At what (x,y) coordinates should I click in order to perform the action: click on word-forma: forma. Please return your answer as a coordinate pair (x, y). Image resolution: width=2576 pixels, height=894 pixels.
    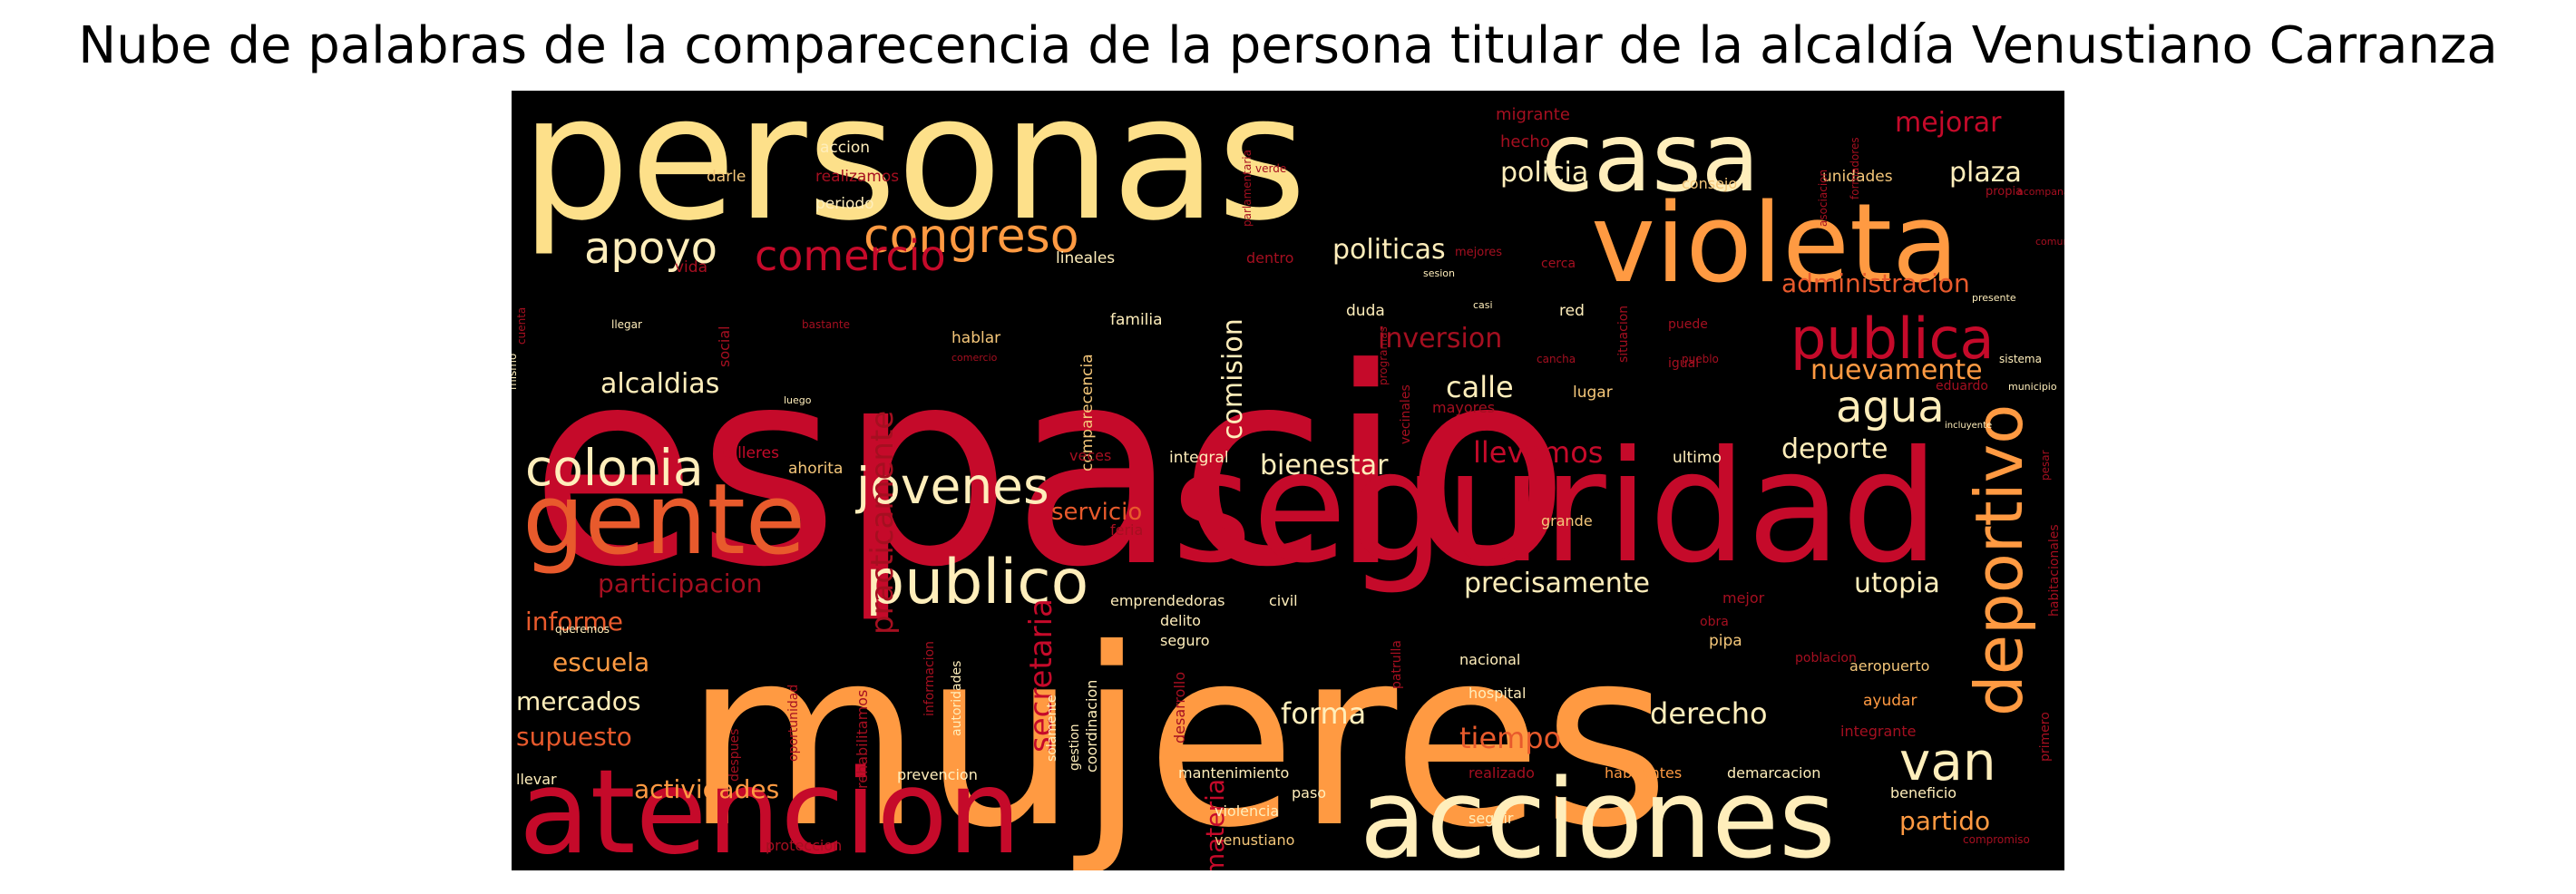
    Looking at the image, I should click on (1323, 713).